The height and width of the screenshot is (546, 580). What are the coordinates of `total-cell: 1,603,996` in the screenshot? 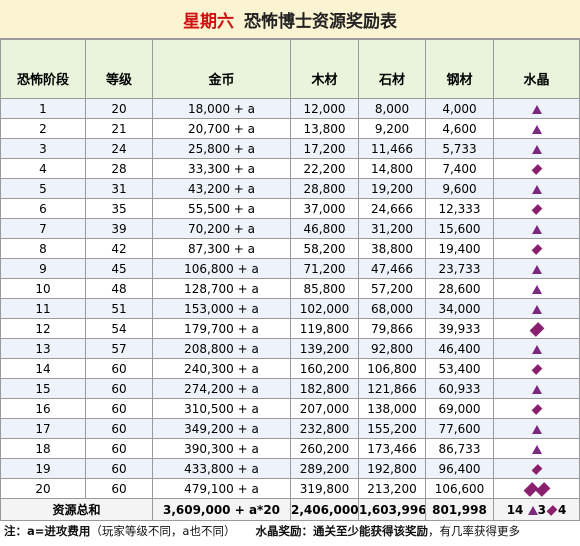 It's located at (392, 509).